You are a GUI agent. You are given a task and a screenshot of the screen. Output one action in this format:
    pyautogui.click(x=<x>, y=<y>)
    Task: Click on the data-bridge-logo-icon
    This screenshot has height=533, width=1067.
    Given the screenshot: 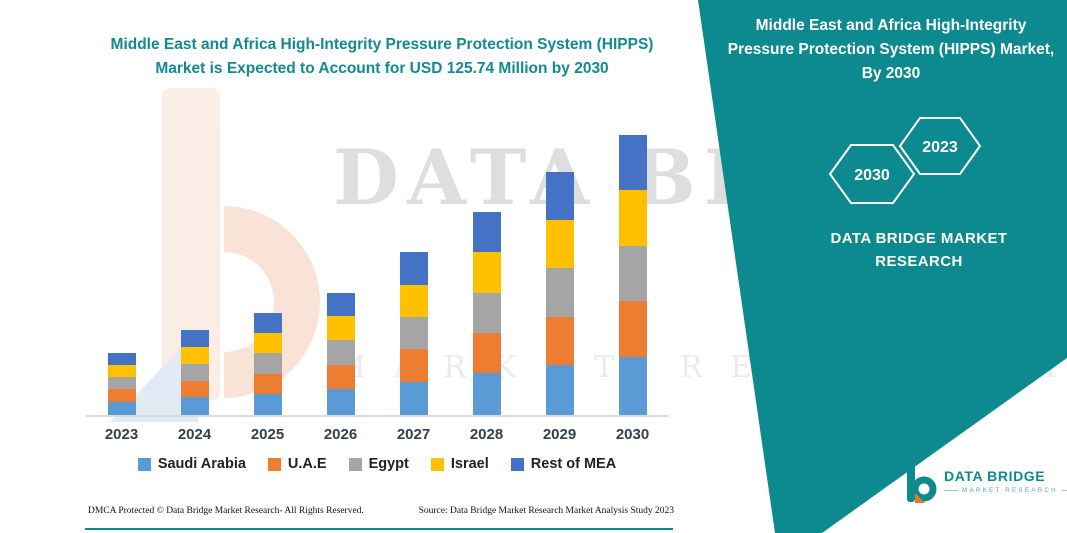 What is the action you would take?
    pyautogui.click(x=922, y=481)
    